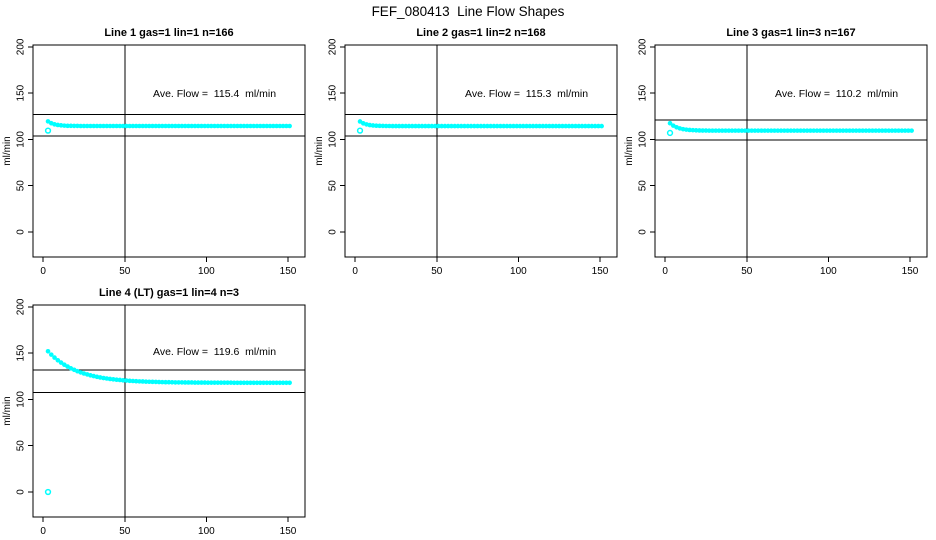 This screenshot has width=936, height=540. Describe the element at coordinates (48, 492) in the screenshot. I see `outlier-point` at that location.